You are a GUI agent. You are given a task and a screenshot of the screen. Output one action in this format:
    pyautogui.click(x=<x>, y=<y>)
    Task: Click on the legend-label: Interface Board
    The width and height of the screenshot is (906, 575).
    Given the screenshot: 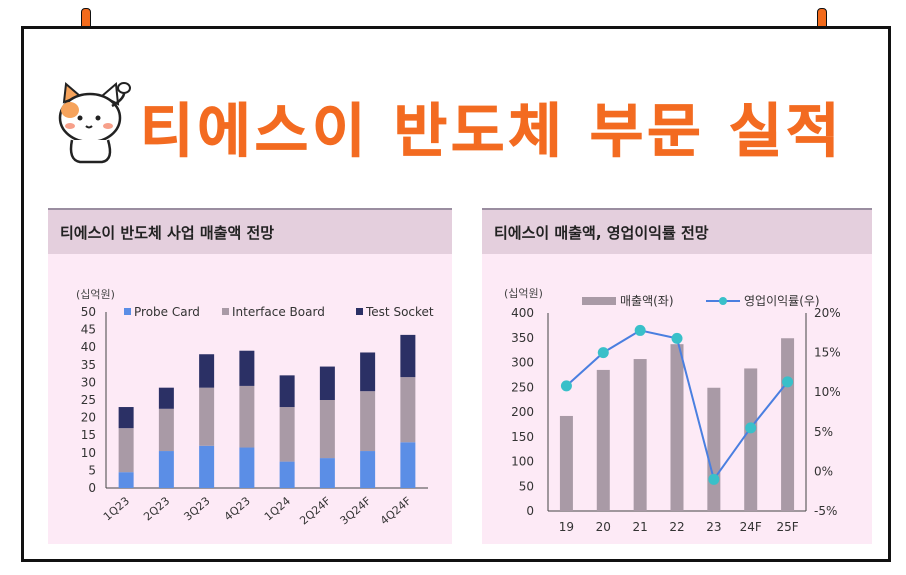 What is the action you would take?
    pyautogui.click(x=278, y=312)
    